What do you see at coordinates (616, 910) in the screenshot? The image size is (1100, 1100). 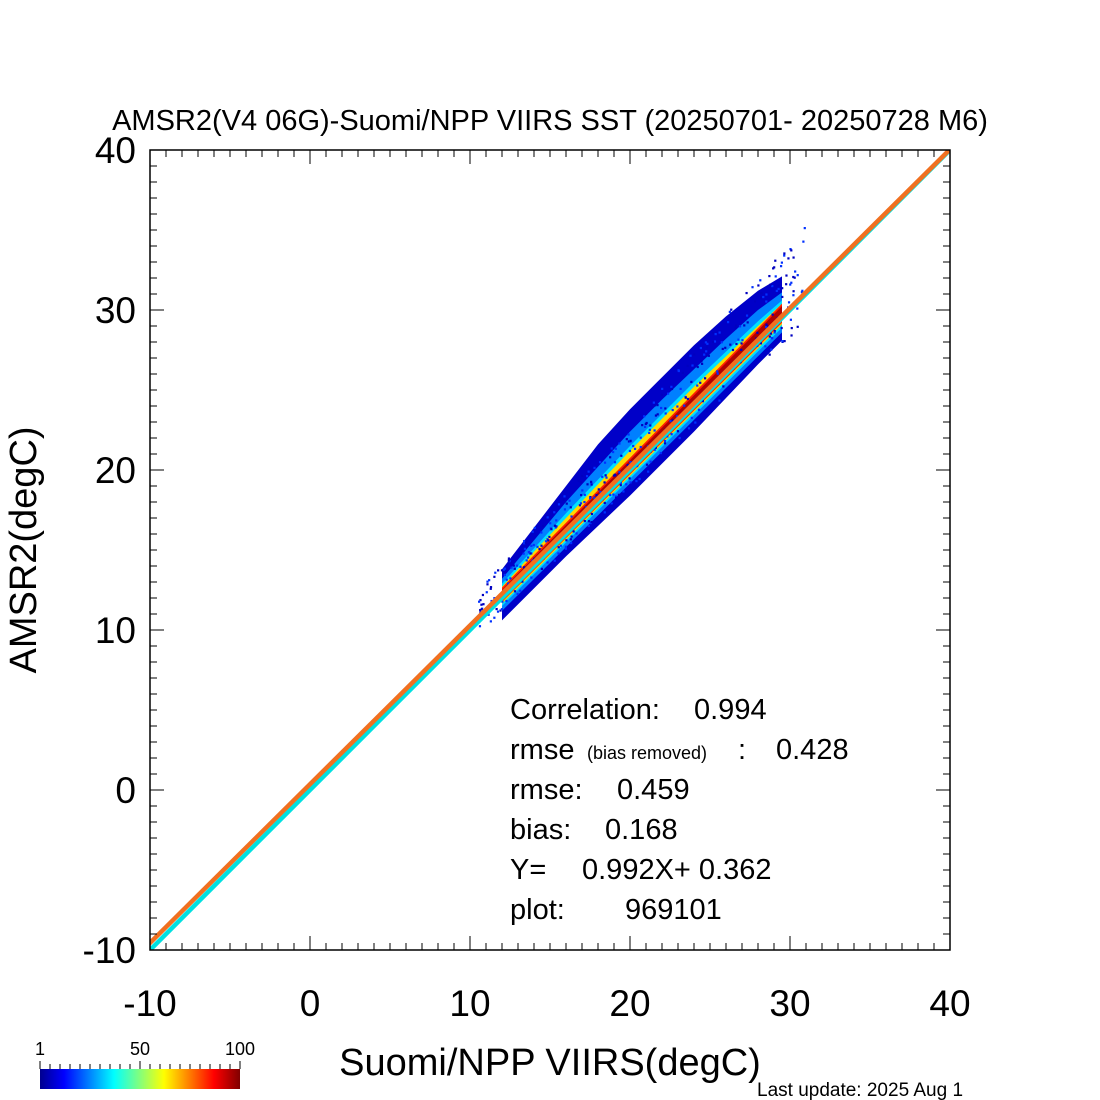 I see `stat-count: plot: 969101` at bounding box center [616, 910].